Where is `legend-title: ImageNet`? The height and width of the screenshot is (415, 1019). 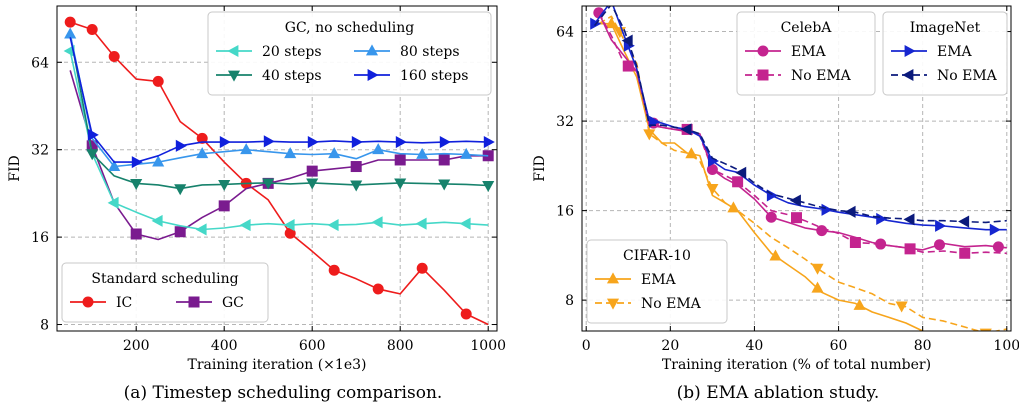
legend-title: ImageNet is located at coordinates (945, 28).